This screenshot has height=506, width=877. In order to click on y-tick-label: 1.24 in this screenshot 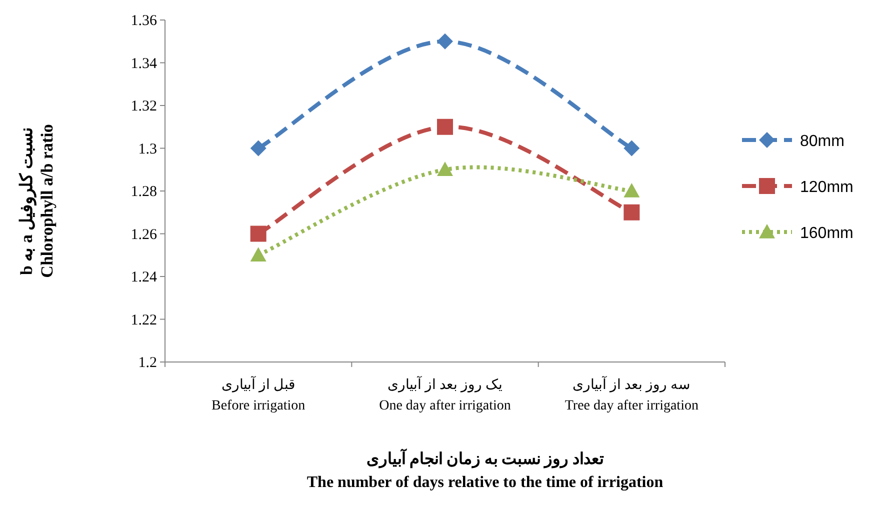, I will do `click(144, 278)`.